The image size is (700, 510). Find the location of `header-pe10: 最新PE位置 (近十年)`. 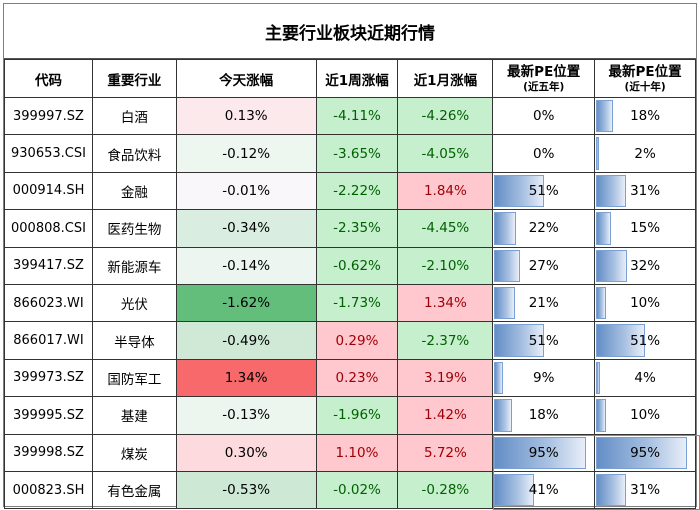

header-pe10: 最新PE位置 (近十年) is located at coordinates (645, 78).